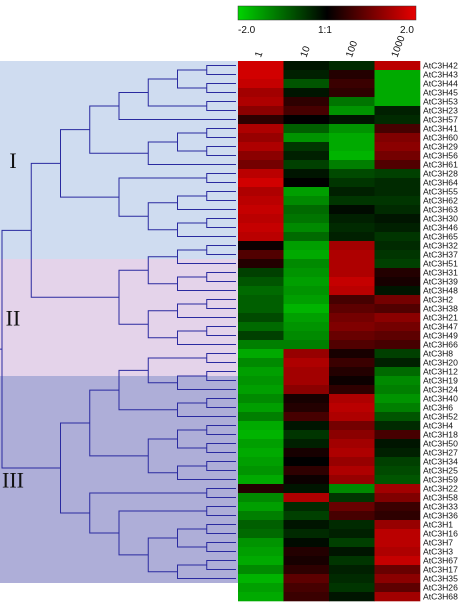 The image size is (474, 606). Describe the element at coordinates (440, 92) in the screenshot. I see `gene-label: AtC3H45` at that location.